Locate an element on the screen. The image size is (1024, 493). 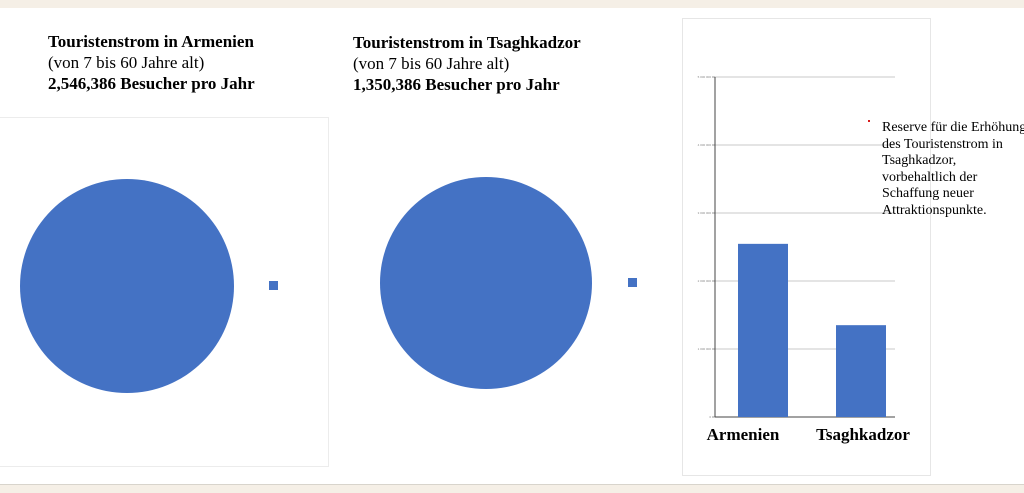
pie-chart-armenia is located at coordinates (149, 286).